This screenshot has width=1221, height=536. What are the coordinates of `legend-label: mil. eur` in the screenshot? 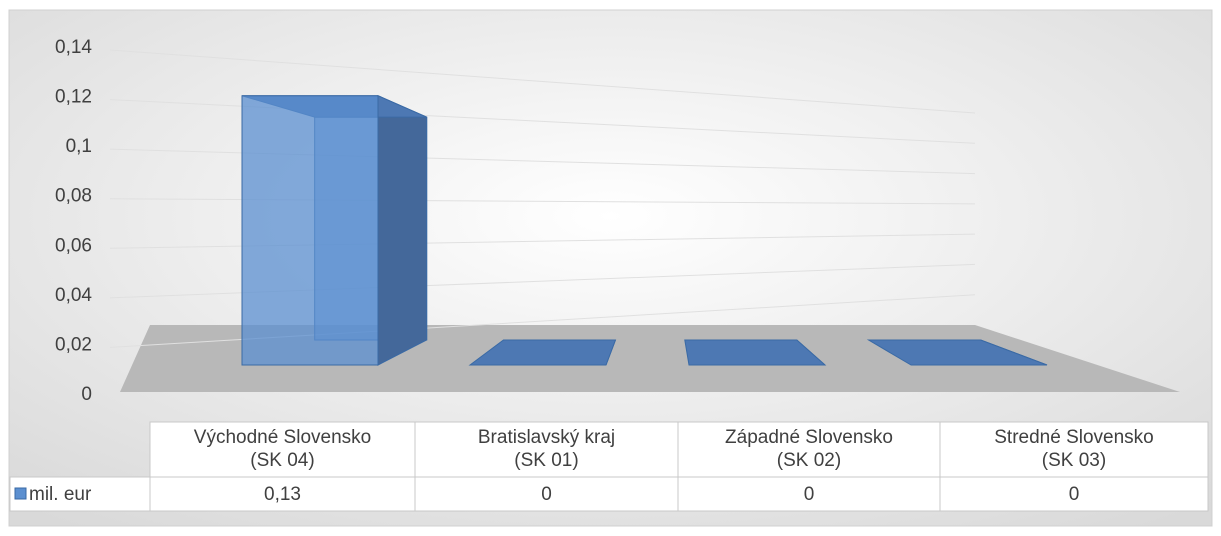 It's located at (60, 494).